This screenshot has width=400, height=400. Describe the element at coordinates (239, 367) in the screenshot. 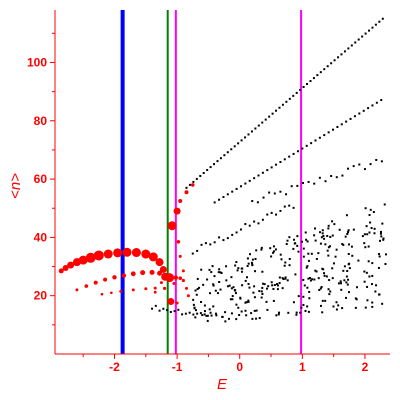

I see `x-tick-label: 0` at that location.